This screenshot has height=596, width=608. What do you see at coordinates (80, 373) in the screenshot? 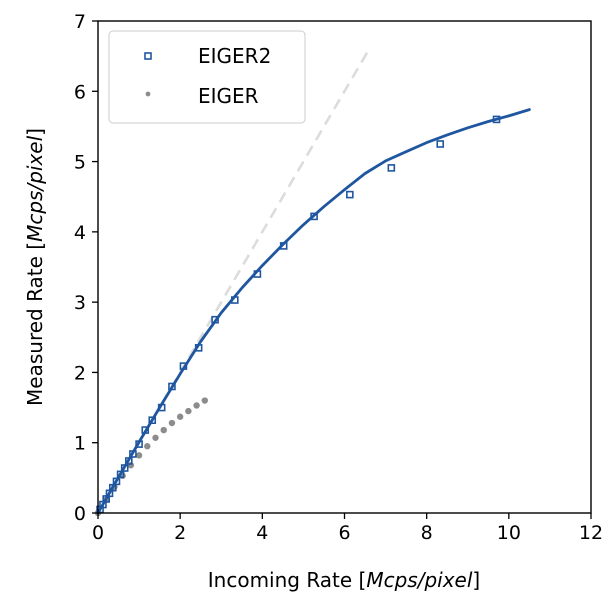
I see `y-tick-label: 2` at bounding box center [80, 373].